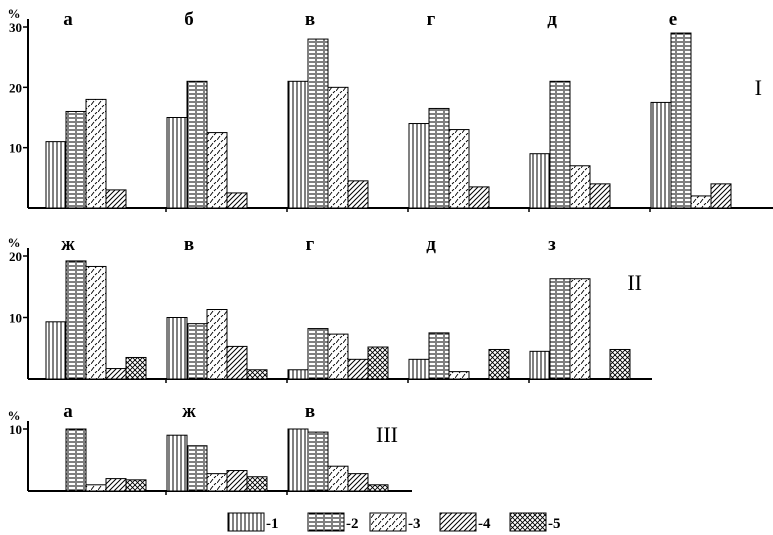 Image resolution: width=773 pixels, height=535 pixels. I want to click on legend-item-5: -5, so click(535, 522).